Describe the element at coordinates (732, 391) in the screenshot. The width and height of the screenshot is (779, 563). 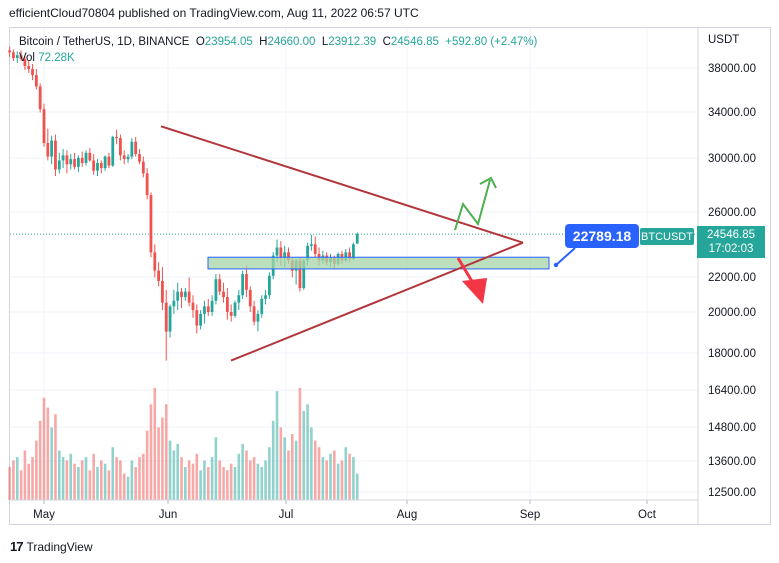
I see `y-tick-label: 16400.00` at that location.